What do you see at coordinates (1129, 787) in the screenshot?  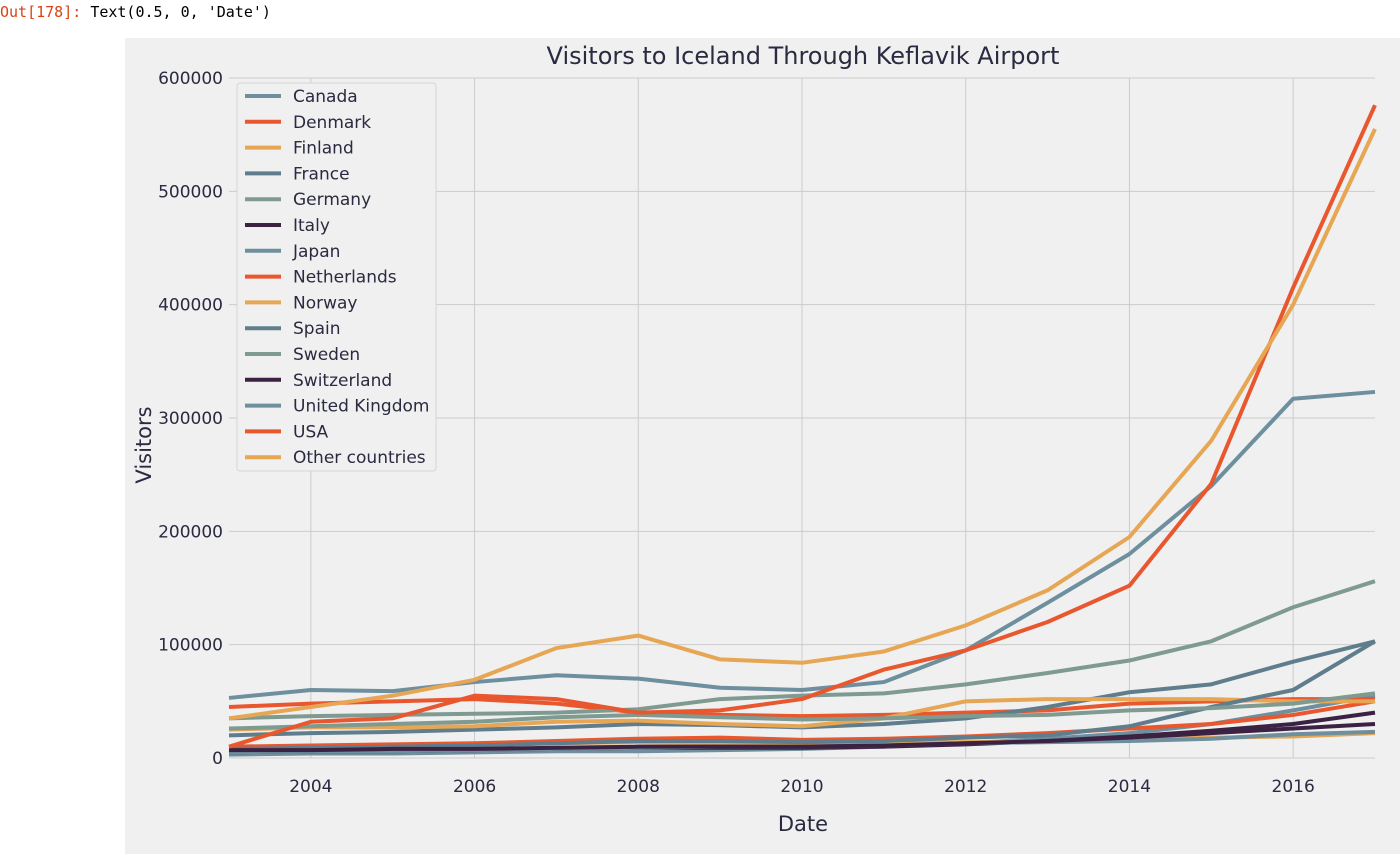 I see `x-tick-label-5: 2014` at bounding box center [1129, 787].